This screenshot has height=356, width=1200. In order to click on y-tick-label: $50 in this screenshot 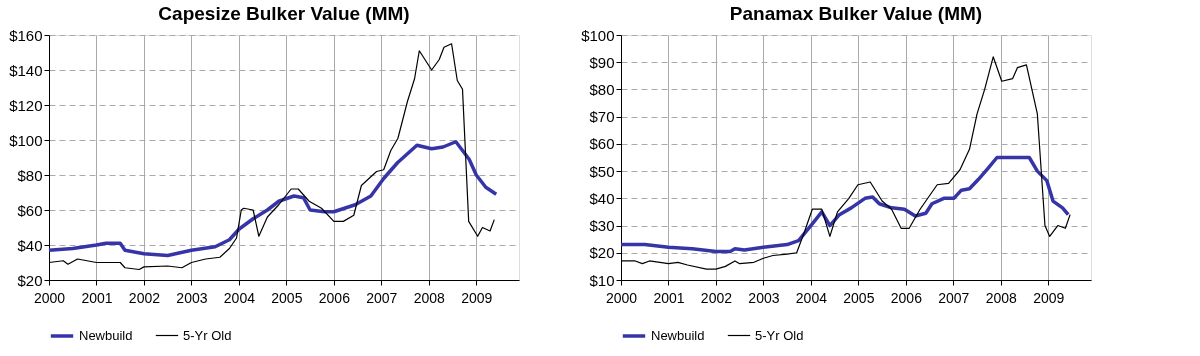, I will do `click(602, 171)`.